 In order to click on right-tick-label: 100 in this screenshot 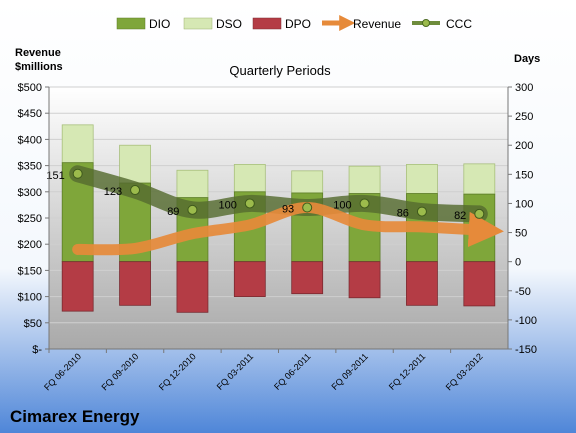, I will do `click(524, 204)`.